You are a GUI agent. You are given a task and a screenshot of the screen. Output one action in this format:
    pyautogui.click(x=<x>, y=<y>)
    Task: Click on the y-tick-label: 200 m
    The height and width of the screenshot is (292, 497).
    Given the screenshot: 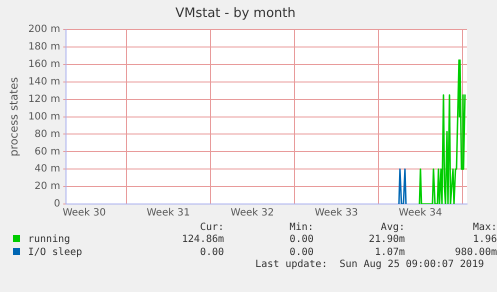 What is the action you would take?
    pyautogui.click(x=44, y=30)
    